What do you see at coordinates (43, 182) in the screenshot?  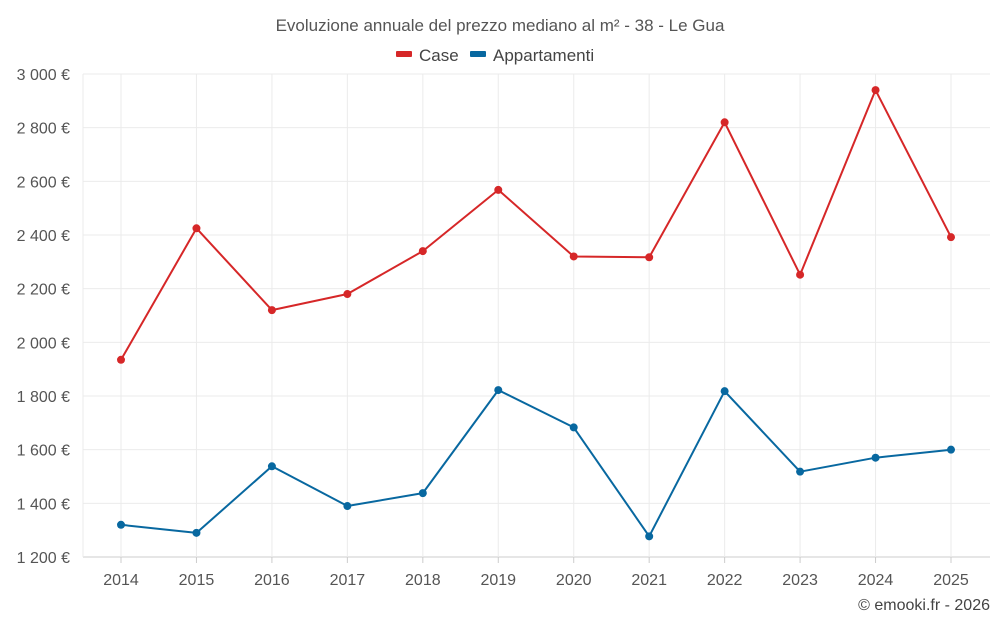 I see `y-tick-label: 2 600 €` at bounding box center [43, 182].